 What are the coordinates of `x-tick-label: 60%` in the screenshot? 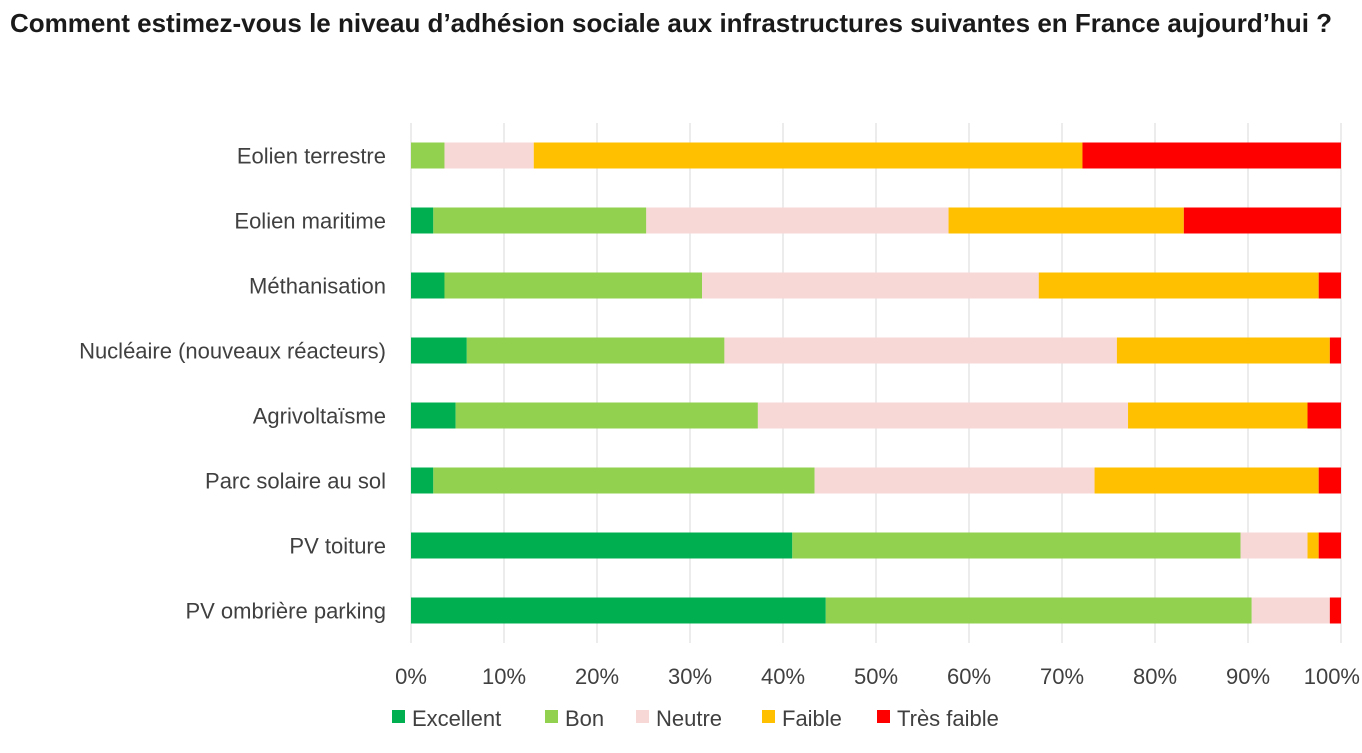 It's located at (969, 676).